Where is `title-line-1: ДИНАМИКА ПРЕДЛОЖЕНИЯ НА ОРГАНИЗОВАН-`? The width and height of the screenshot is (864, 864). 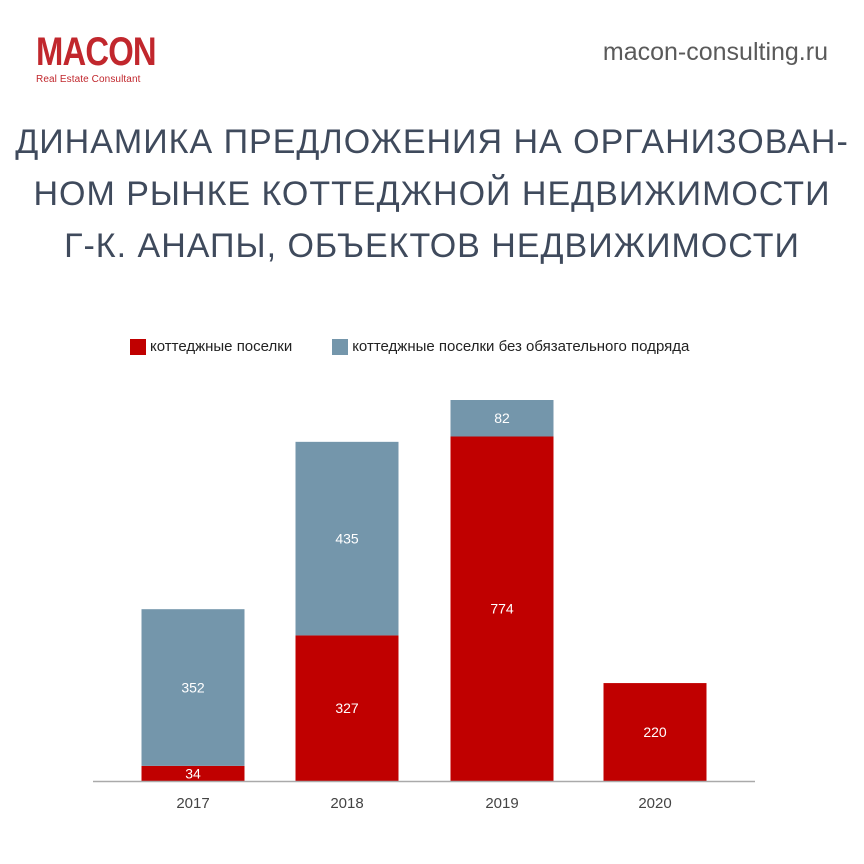 title-line-1: ДИНАМИКА ПРЕДЛОЖЕНИЯ НА ОРГАНИЗОВАН- is located at coordinates (432, 142).